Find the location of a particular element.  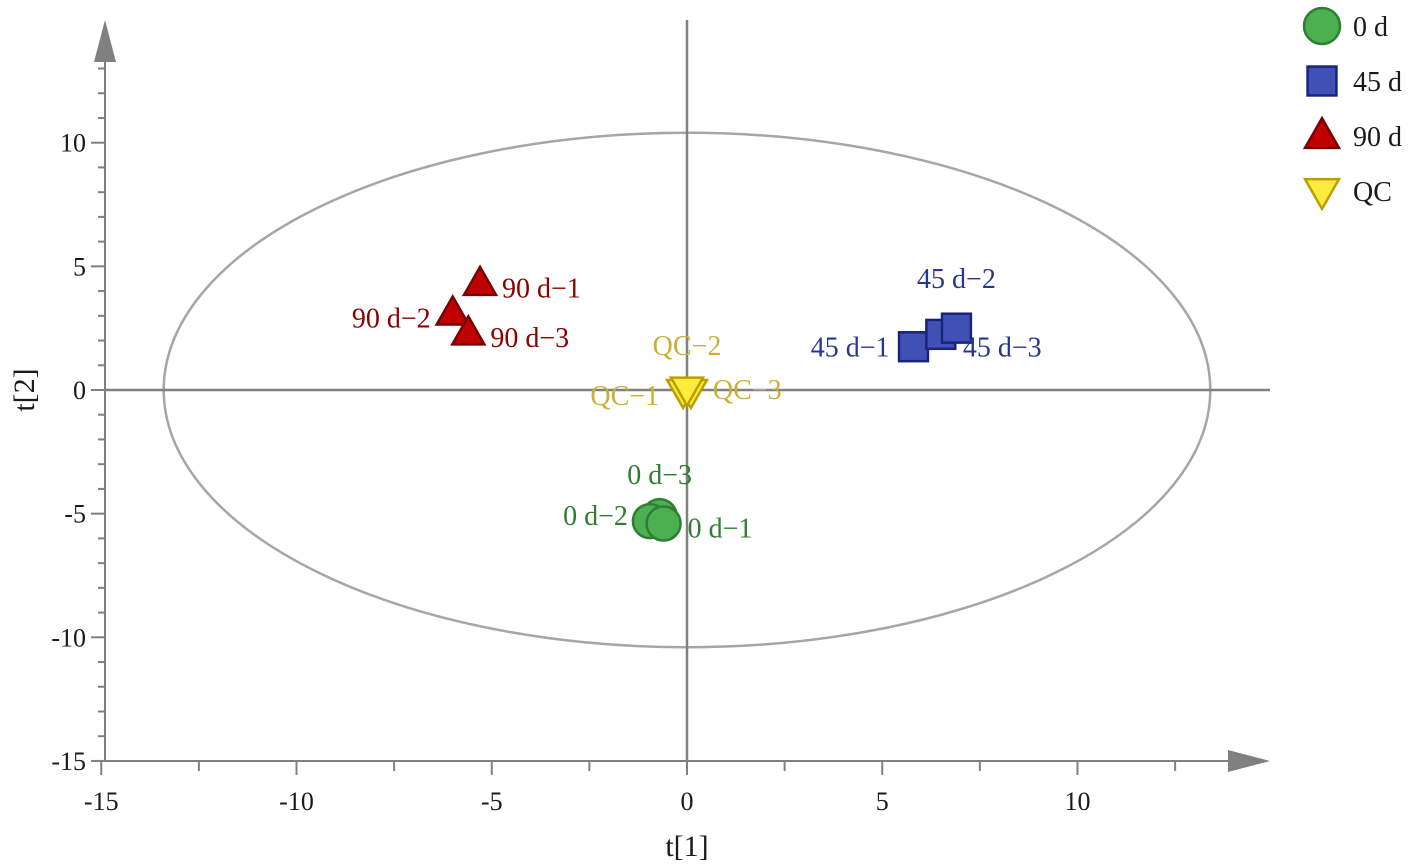

point-label: 0 d−3 is located at coordinates (659, 475).